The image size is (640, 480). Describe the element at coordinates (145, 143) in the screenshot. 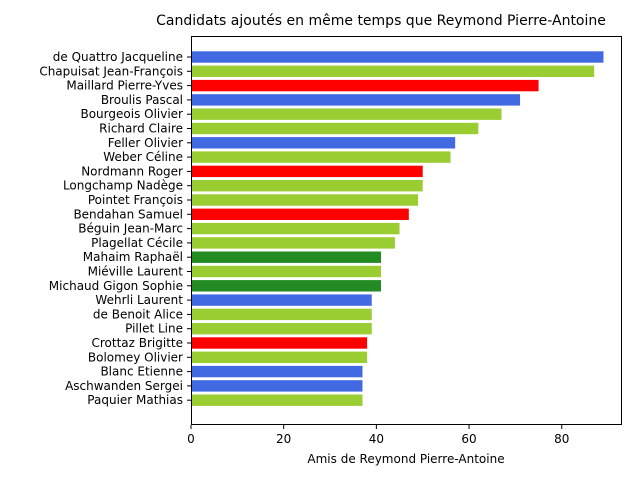

I see `category-label: Feller Olivier` at that location.